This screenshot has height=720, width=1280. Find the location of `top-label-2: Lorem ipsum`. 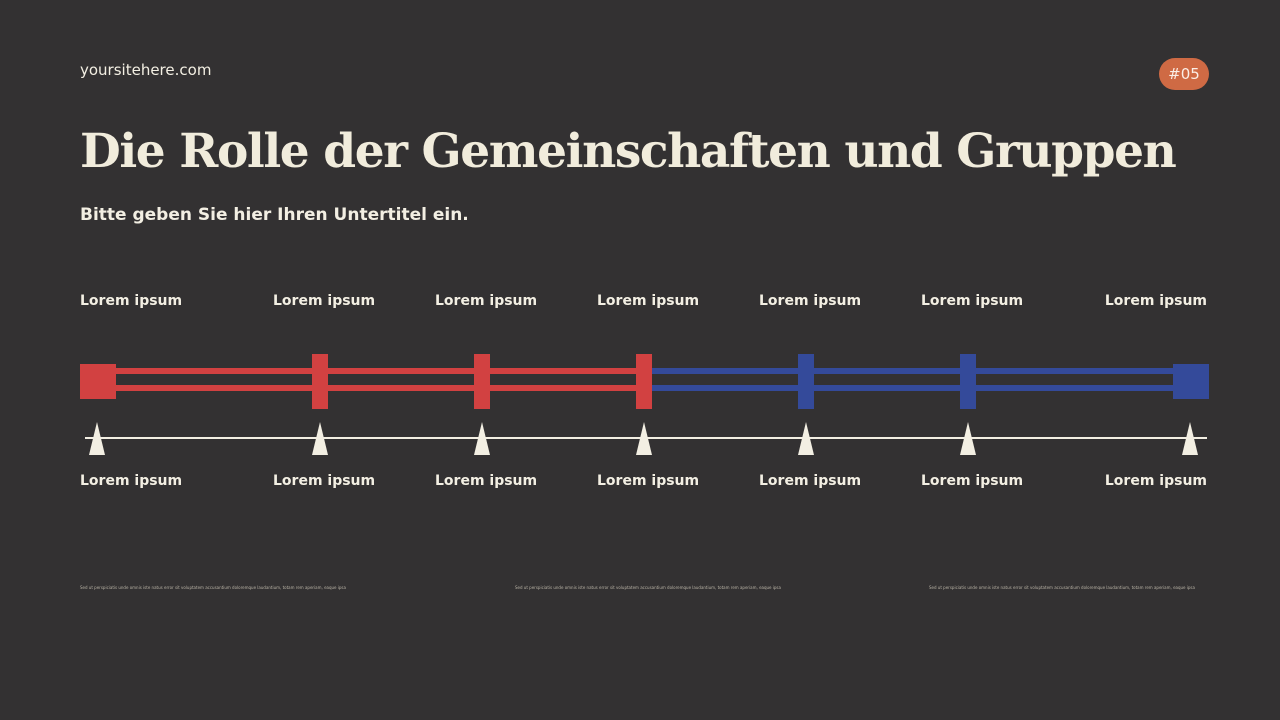

top-label-2: Lorem ipsum is located at coordinates (324, 301).